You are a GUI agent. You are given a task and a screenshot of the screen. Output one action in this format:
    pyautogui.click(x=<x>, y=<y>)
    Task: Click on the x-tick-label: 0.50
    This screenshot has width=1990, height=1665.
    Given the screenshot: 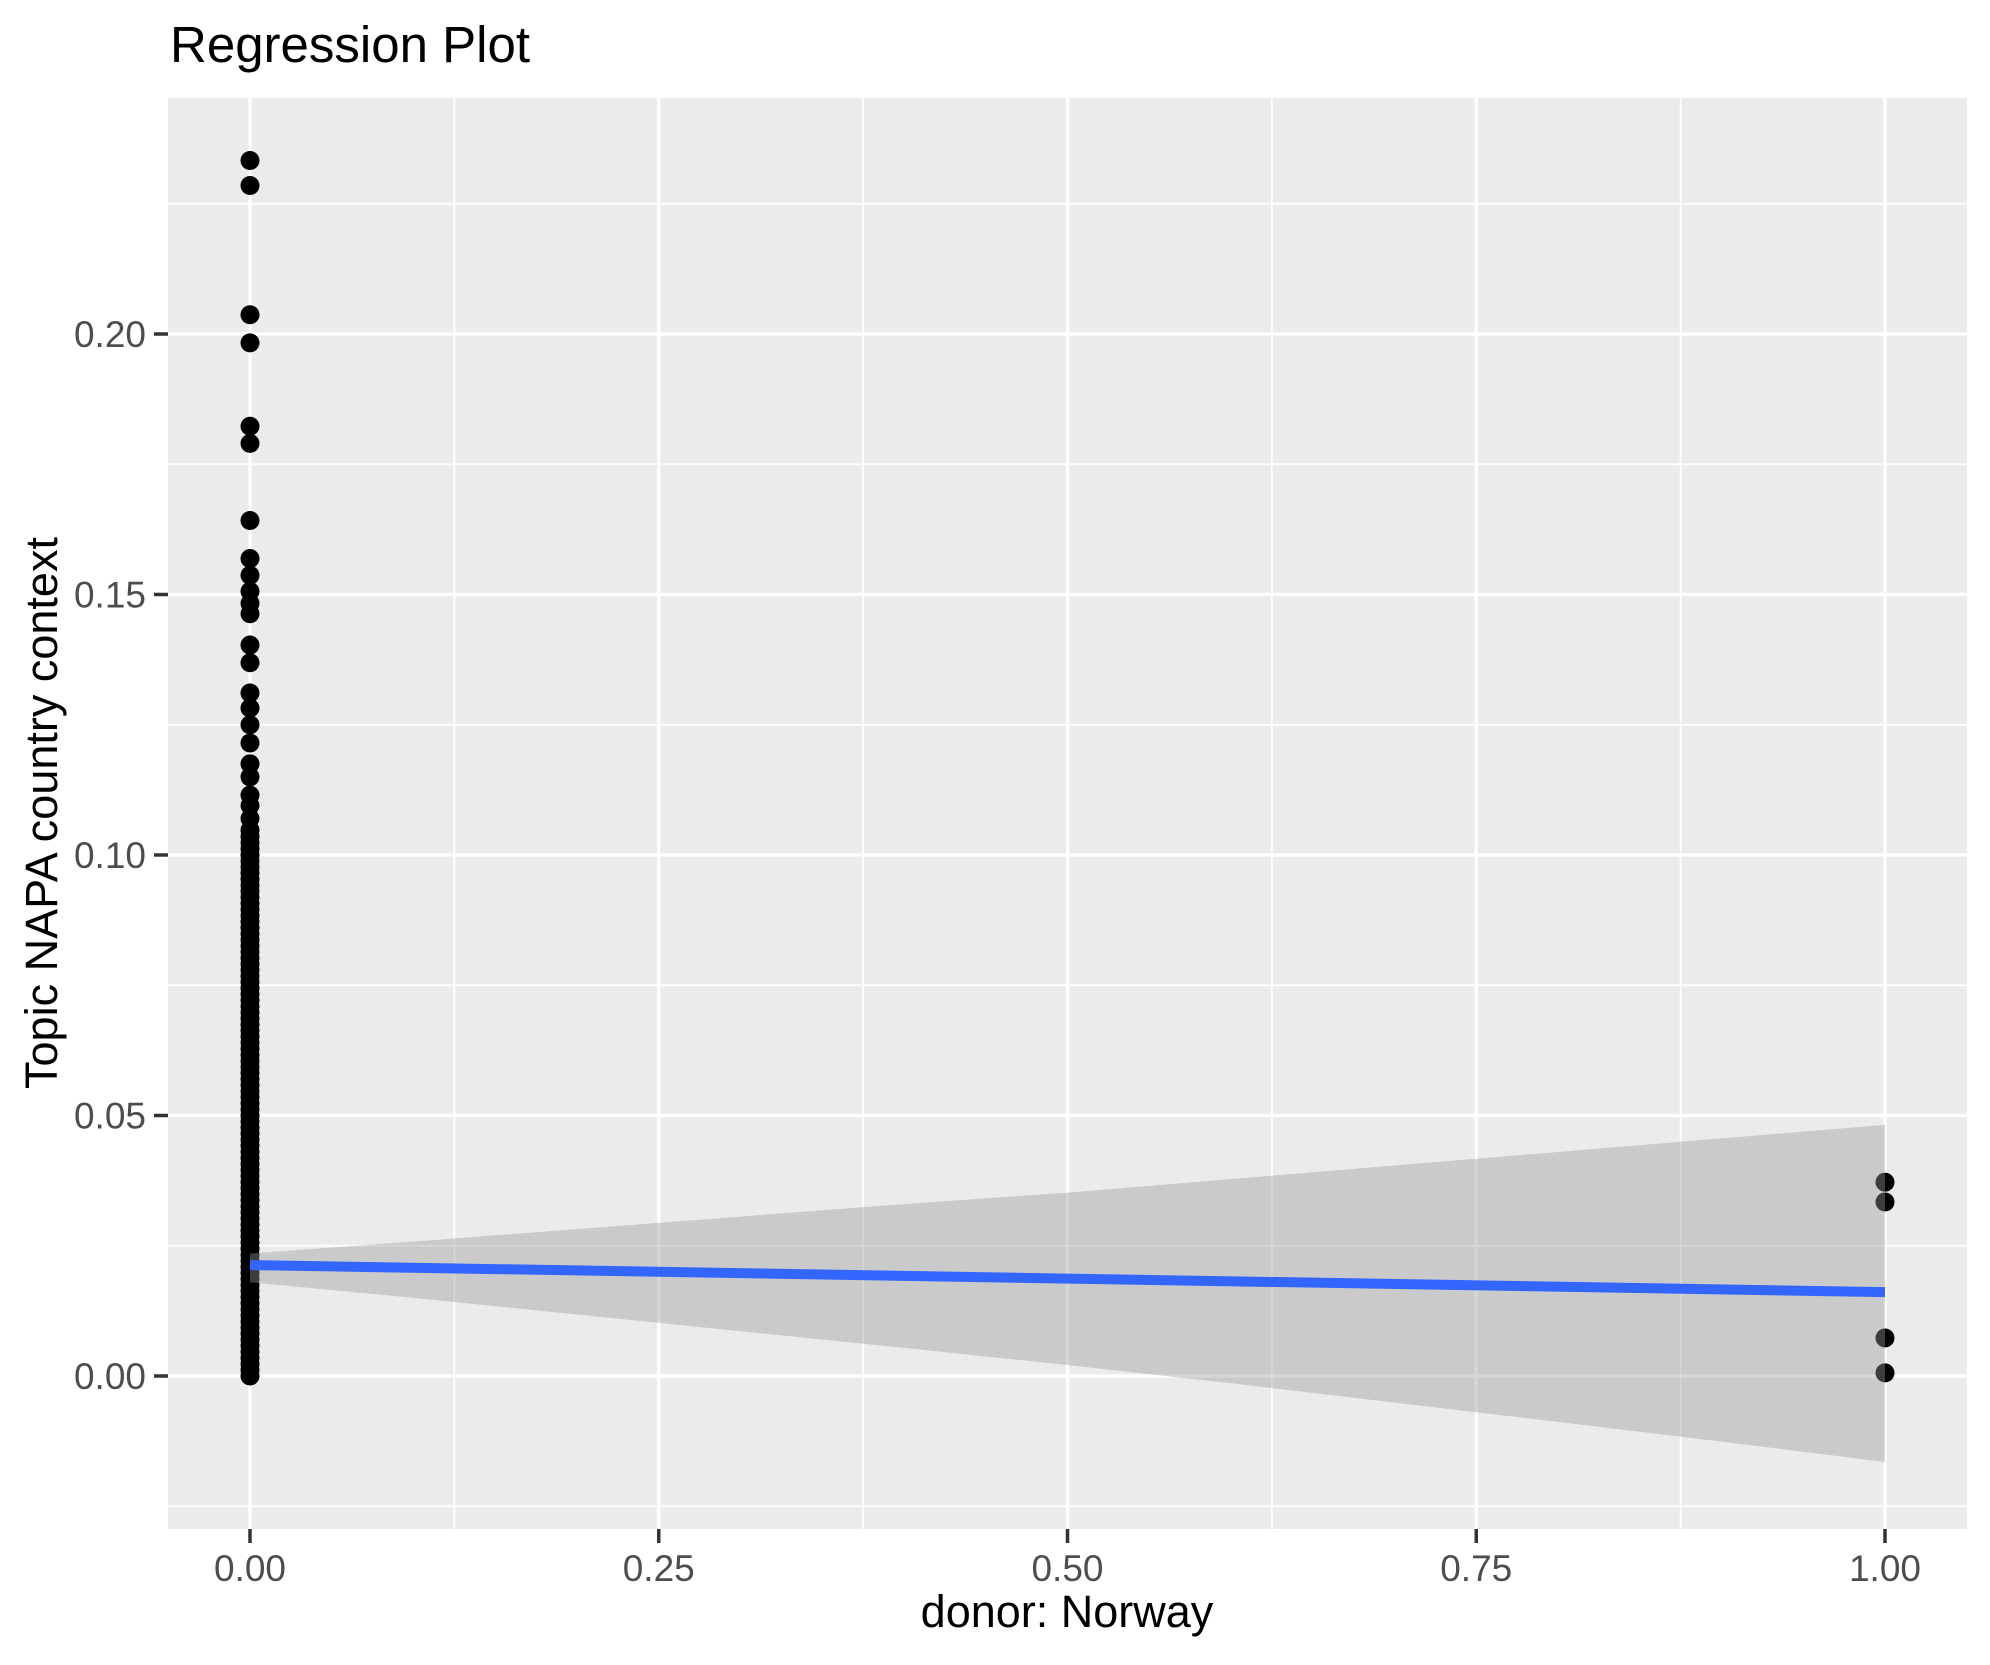 What is the action you would take?
    pyautogui.click(x=1067, y=1568)
    